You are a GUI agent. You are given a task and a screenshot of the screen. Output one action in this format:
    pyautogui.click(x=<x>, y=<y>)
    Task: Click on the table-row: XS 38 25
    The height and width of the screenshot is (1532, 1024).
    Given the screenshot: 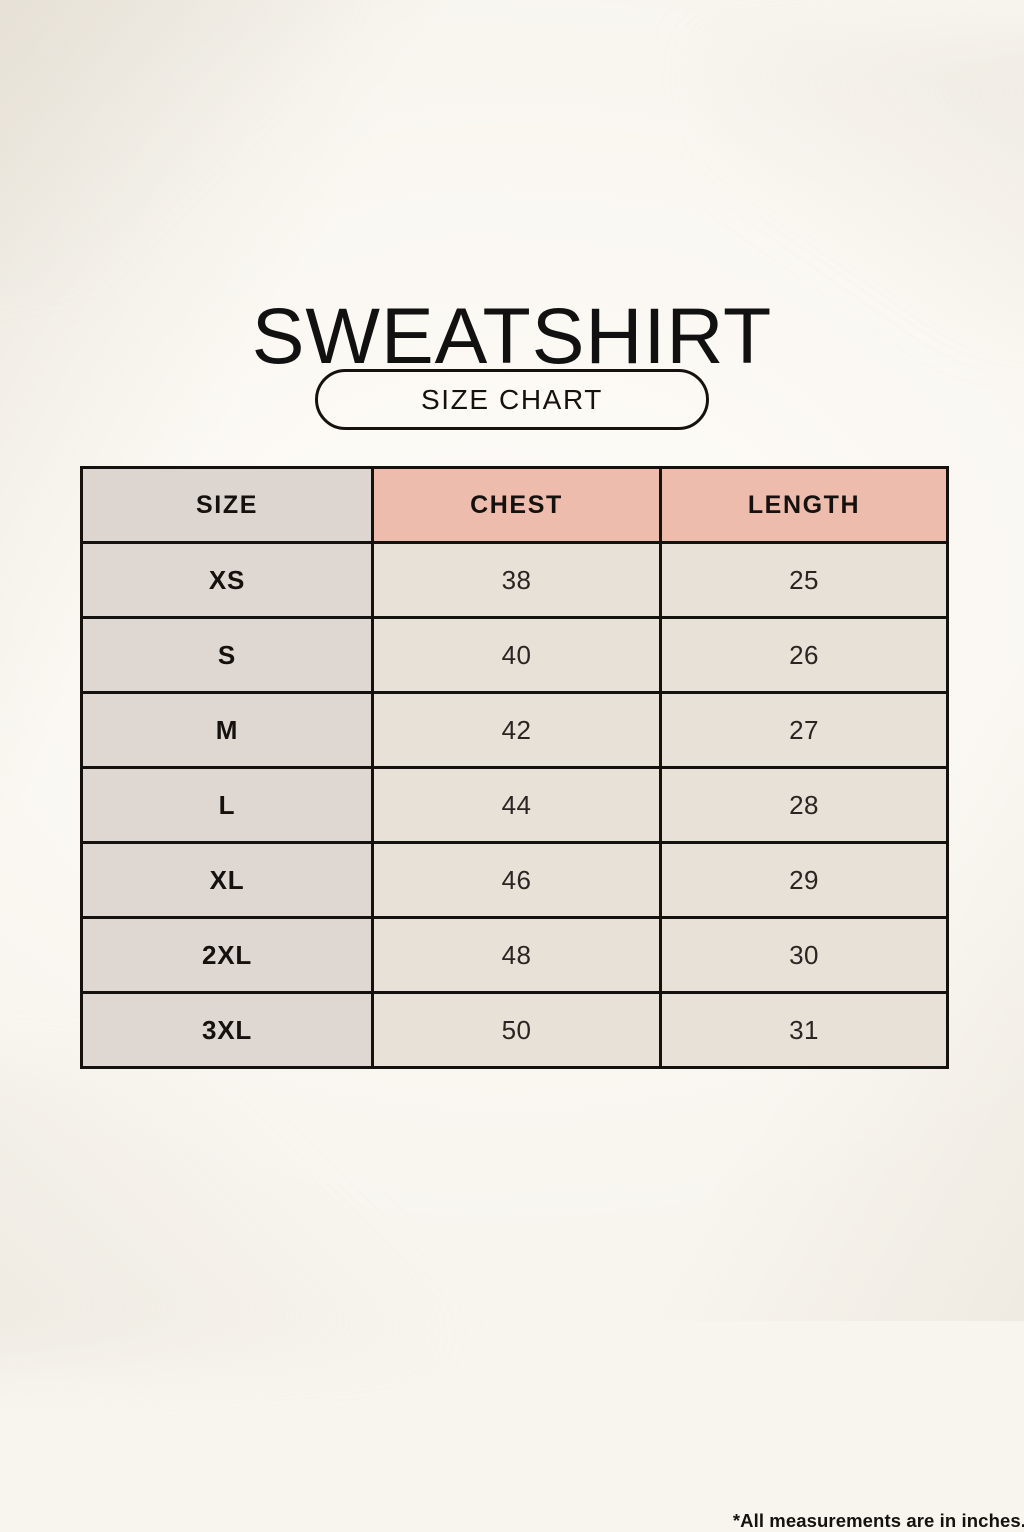 What is the action you would take?
    pyautogui.click(x=514, y=580)
    